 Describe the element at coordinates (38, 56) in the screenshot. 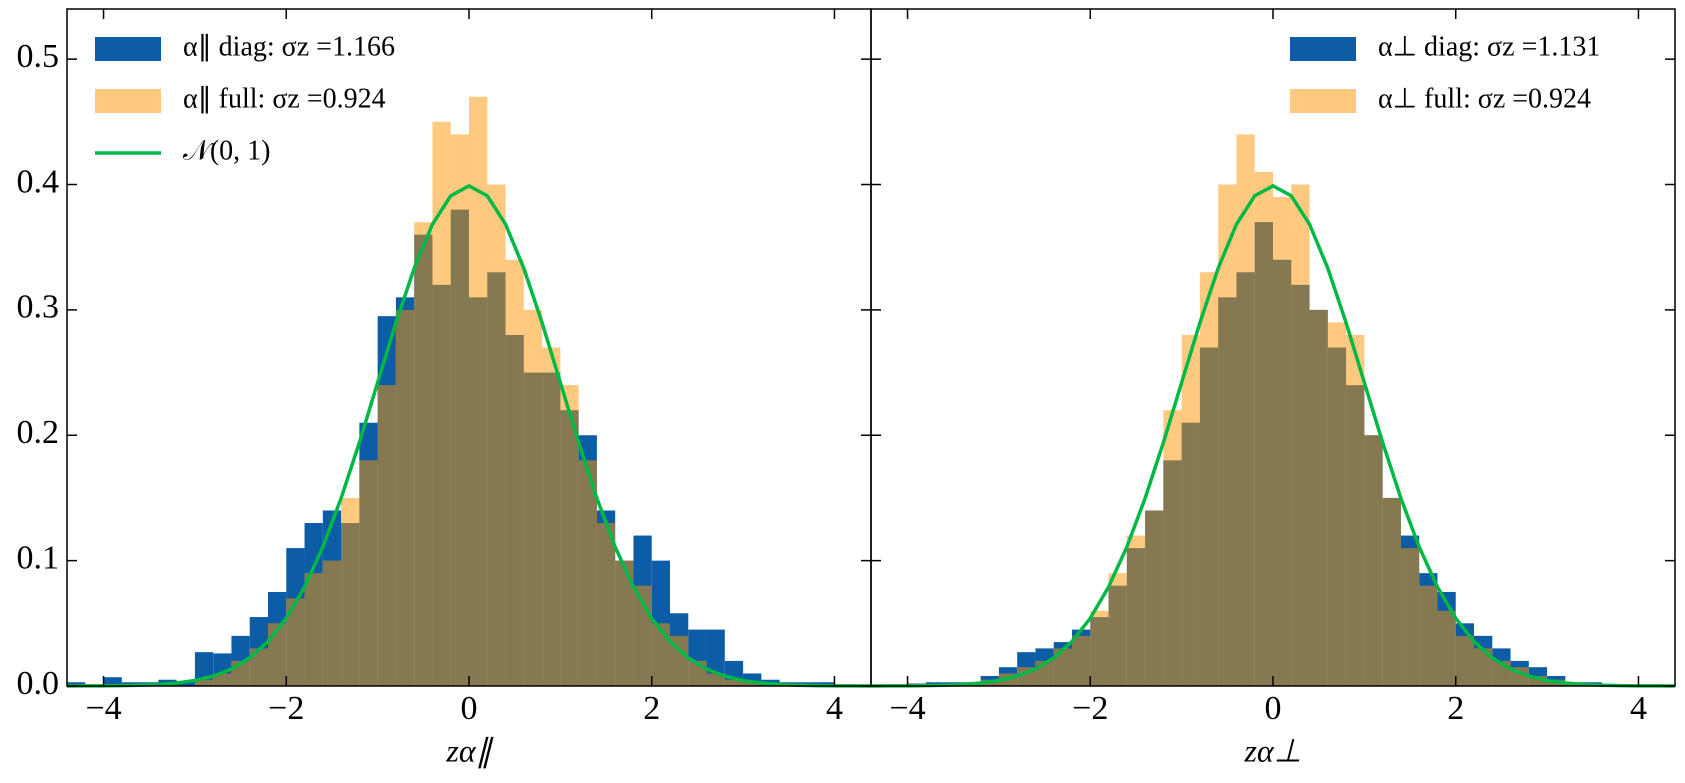

I see `y-tick-label: 0.5` at that location.